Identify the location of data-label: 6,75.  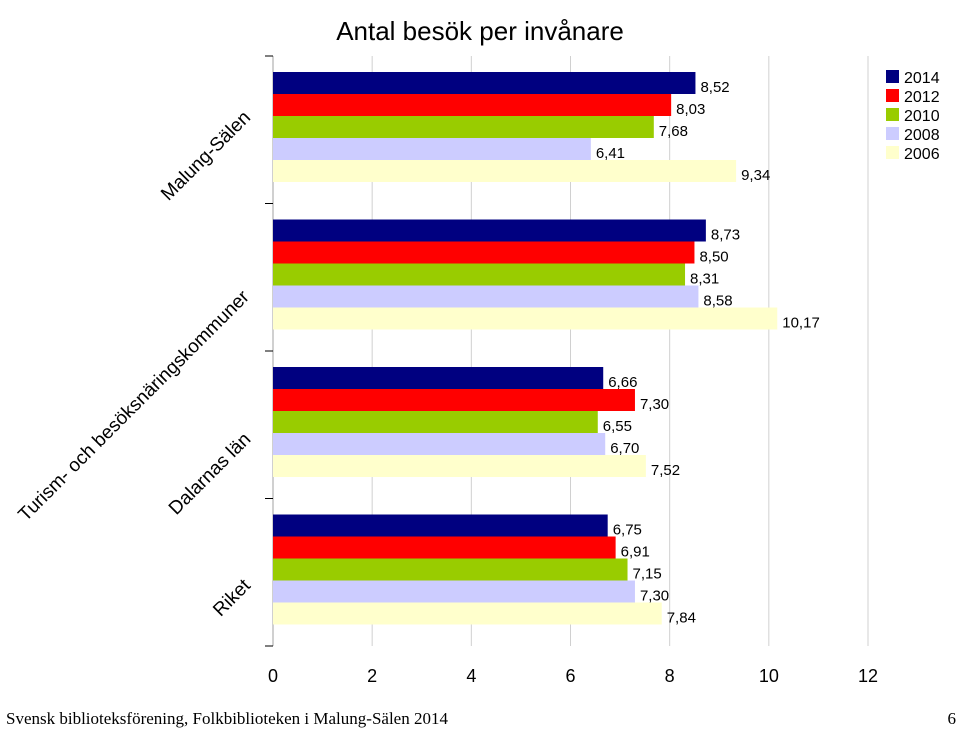
(627, 530).